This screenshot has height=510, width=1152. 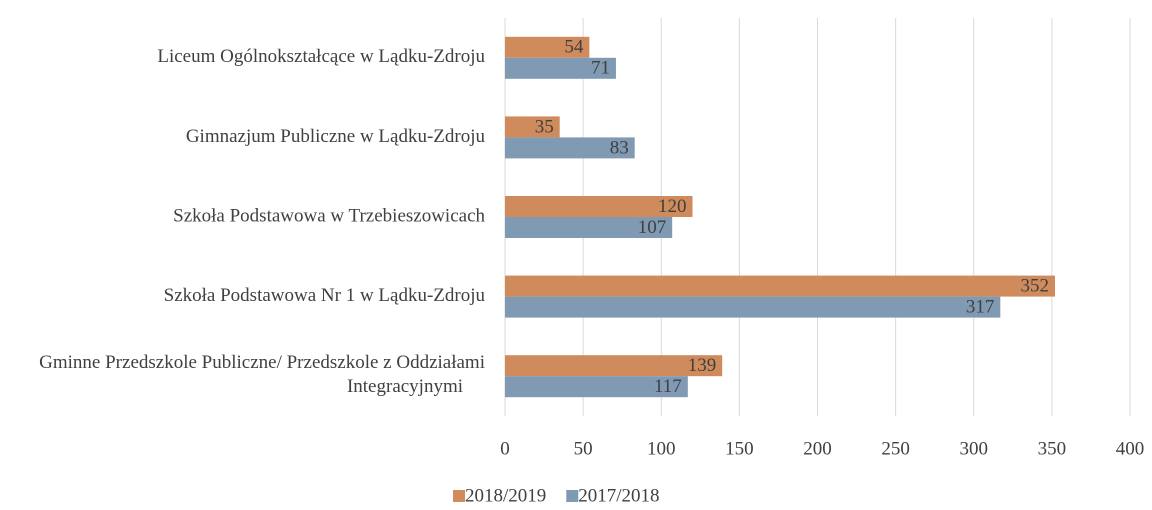 I want to click on data-label: 35, so click(x=544, y=126).